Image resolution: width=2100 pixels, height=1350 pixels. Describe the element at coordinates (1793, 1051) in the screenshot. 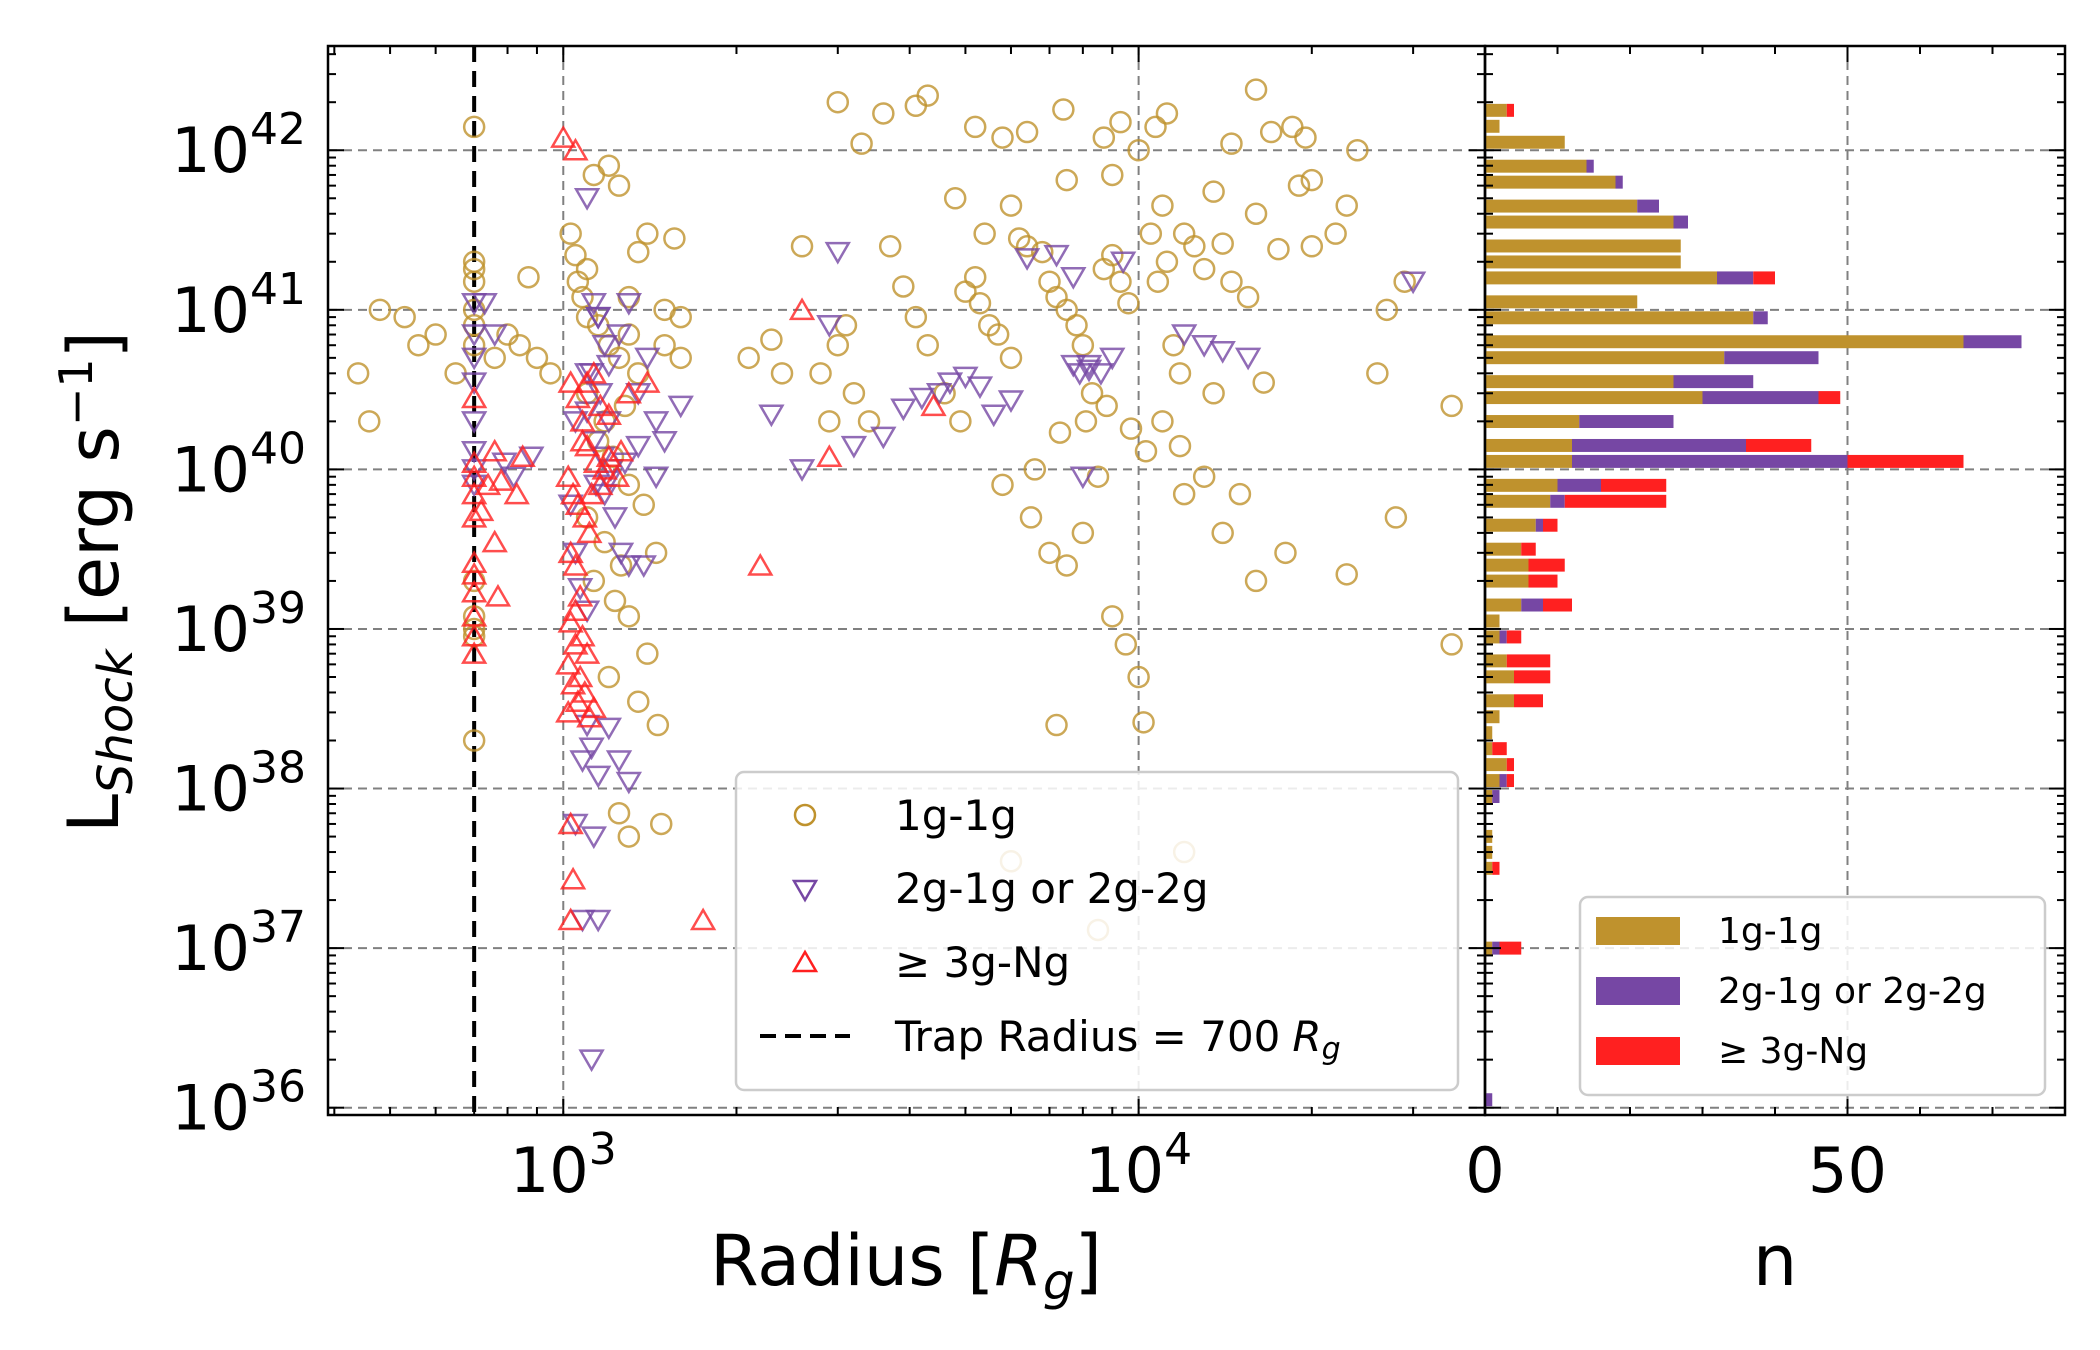

I see `hist-legend-label-g3: ≥ 3g-Ng` at that location.